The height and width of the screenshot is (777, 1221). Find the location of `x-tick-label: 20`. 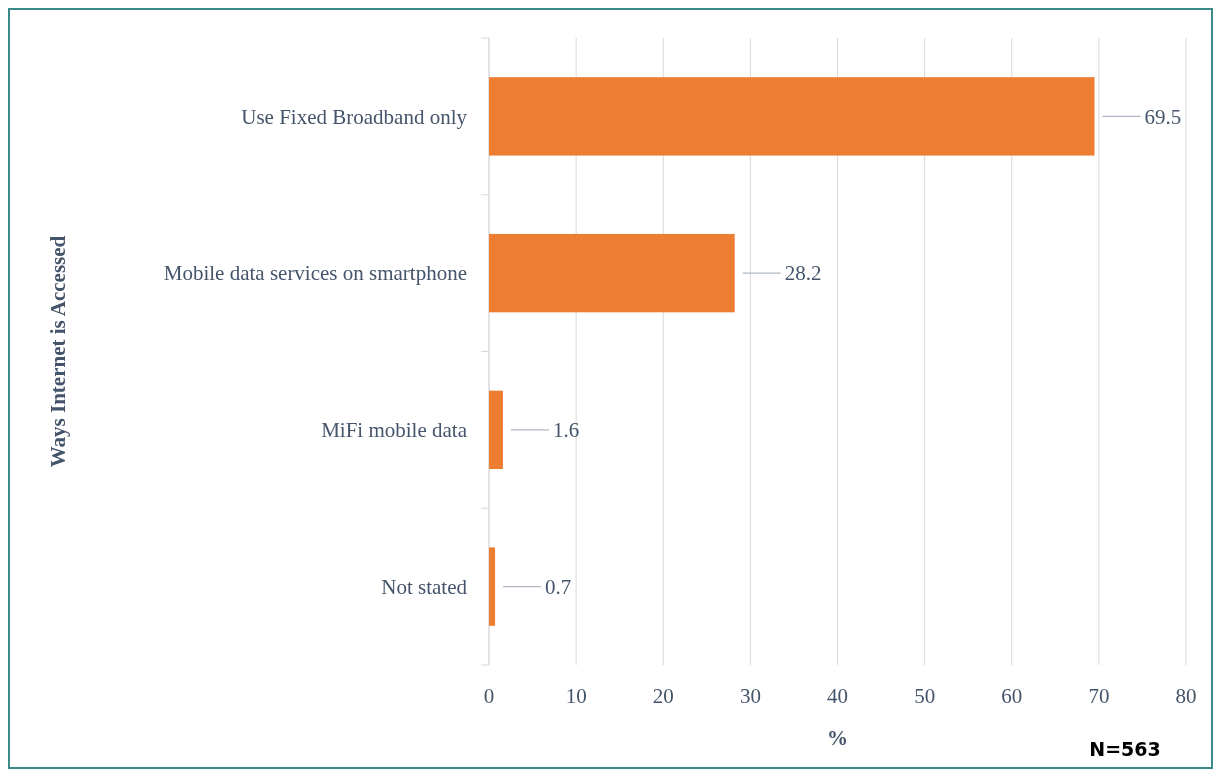

x-tick-label: 20 is located at coordinates (663, 696).